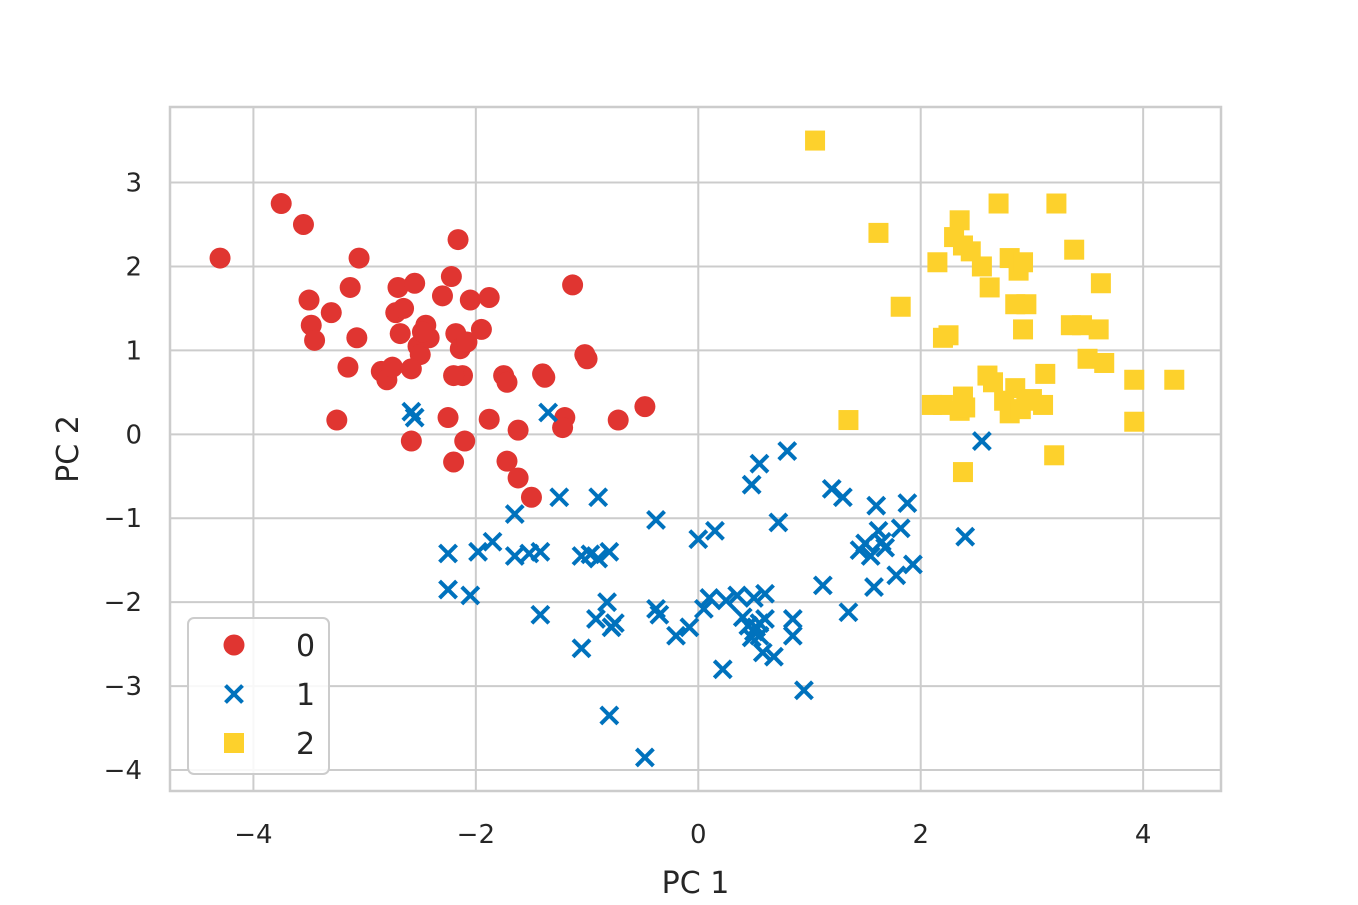  Describe the element at coordinates (476, 835) in the screenshot. I see `x-tick-label: −2` at that location.